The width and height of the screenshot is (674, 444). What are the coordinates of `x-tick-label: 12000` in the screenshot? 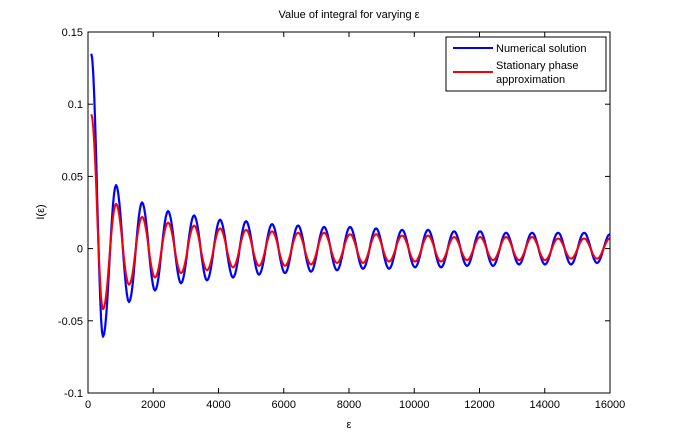 It's located at (479, 405).